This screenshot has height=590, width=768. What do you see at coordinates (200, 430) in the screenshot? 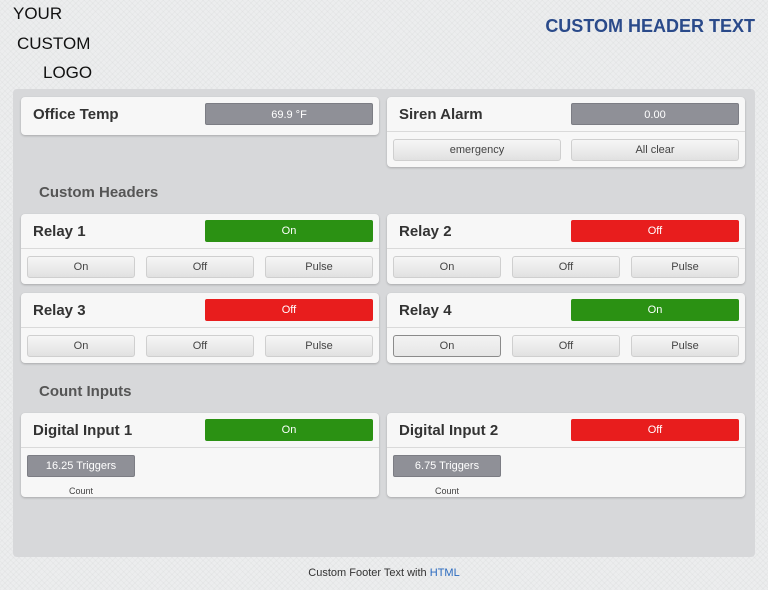
I see `card-header: Digital Input 1 On` at bounding box center [200, 430].